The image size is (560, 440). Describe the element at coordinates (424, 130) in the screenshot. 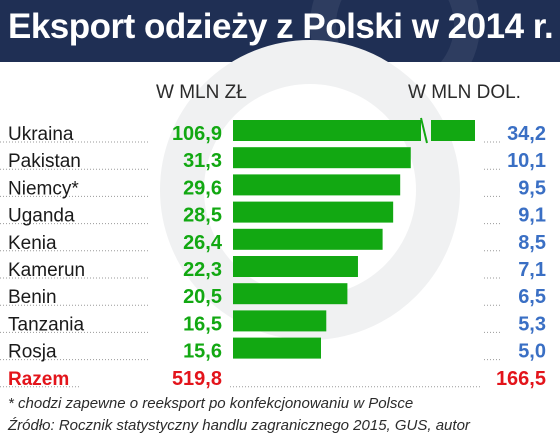

I see `axis-break-mark` at that location.